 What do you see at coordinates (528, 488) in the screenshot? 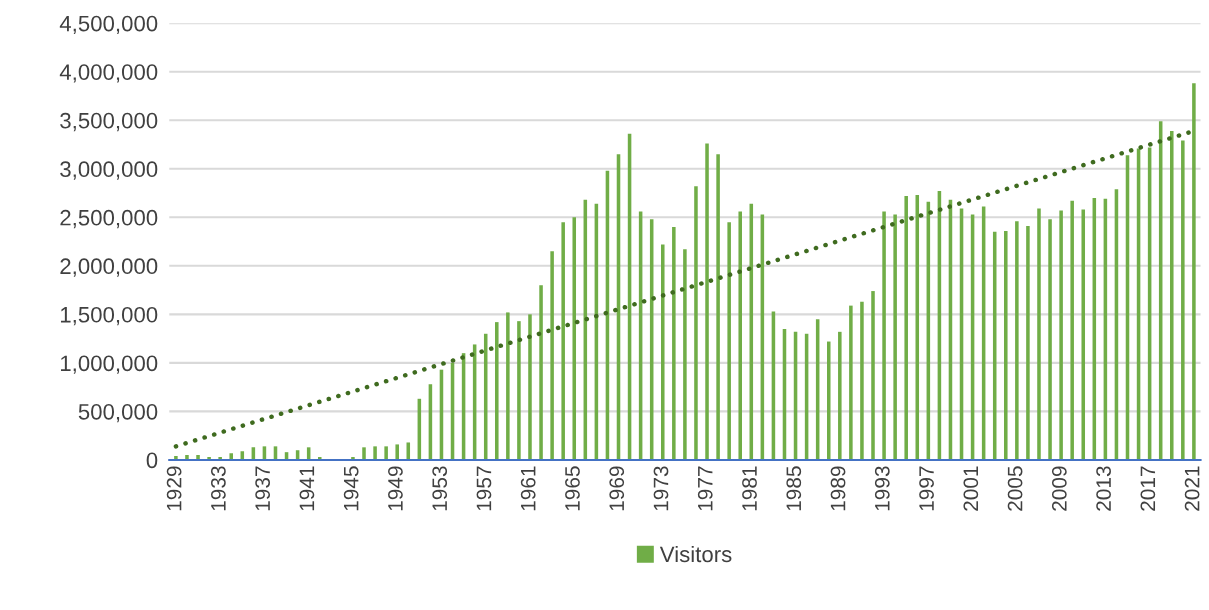
I see `x-tick-label: 1961` at bounding box center [528, 488].